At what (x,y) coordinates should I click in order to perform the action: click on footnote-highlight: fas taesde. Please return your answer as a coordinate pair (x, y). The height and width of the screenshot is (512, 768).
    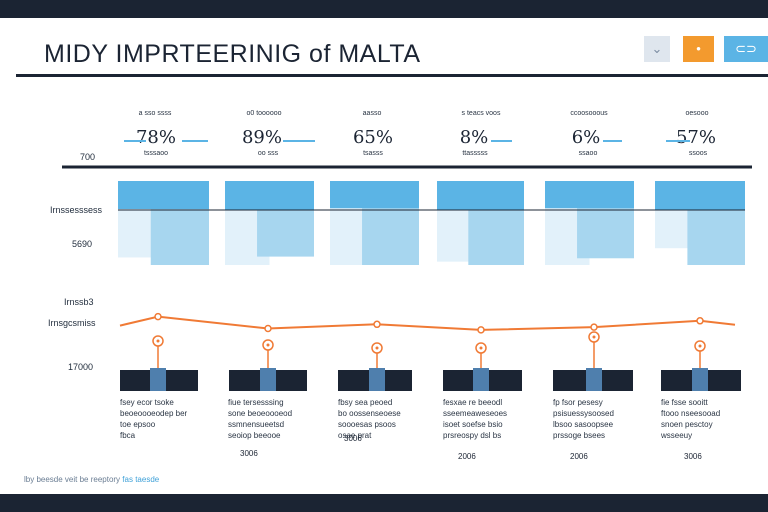
    Looking at the image, I should click on (141, 479).